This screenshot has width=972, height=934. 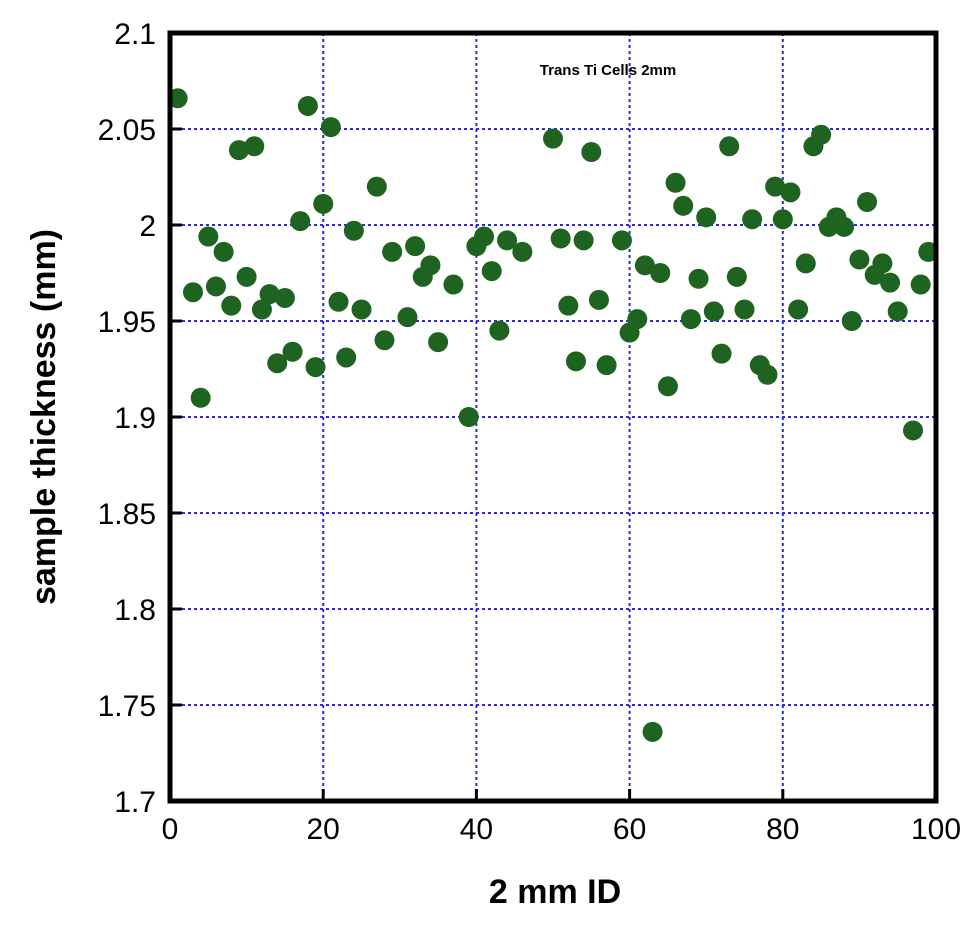 What do you see at coordinates (135, 610) in the screenshot?
I see `y-tick-label: 1.8` at bounding box center [135, 610].